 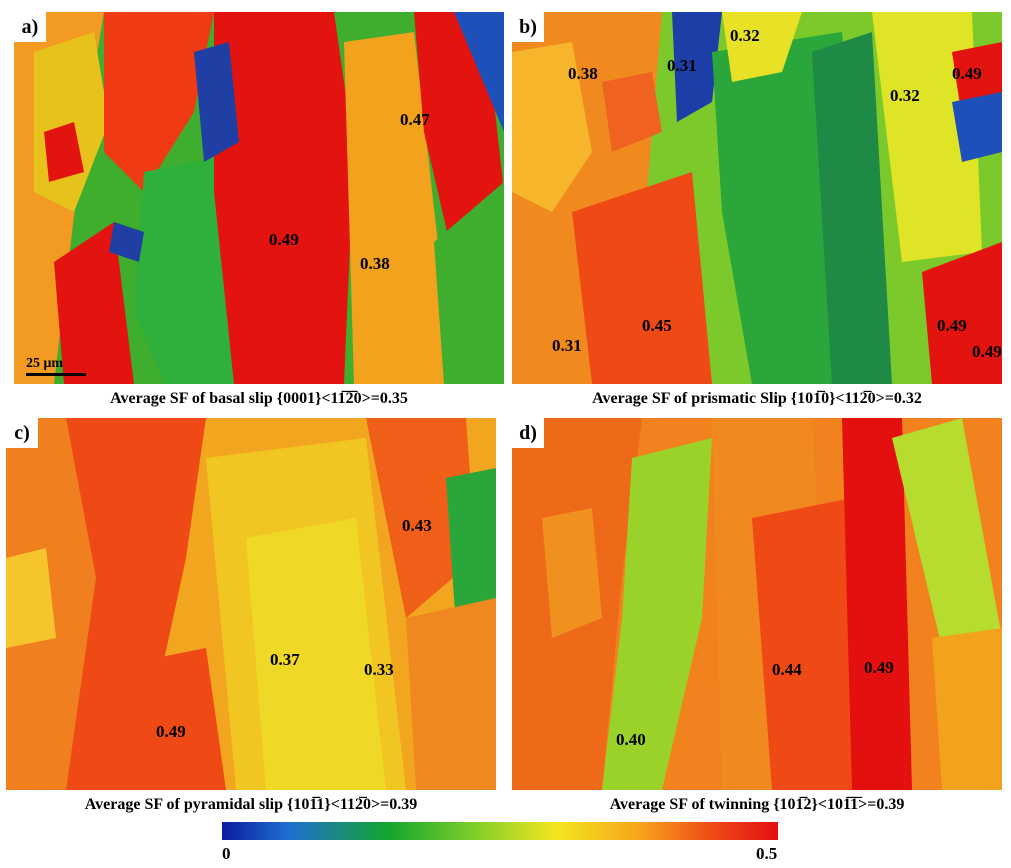 What do you see at coordinates (528, 27) in the screenshot?
I see `panel-letter-b: b)` at bounding box center [528, 27].